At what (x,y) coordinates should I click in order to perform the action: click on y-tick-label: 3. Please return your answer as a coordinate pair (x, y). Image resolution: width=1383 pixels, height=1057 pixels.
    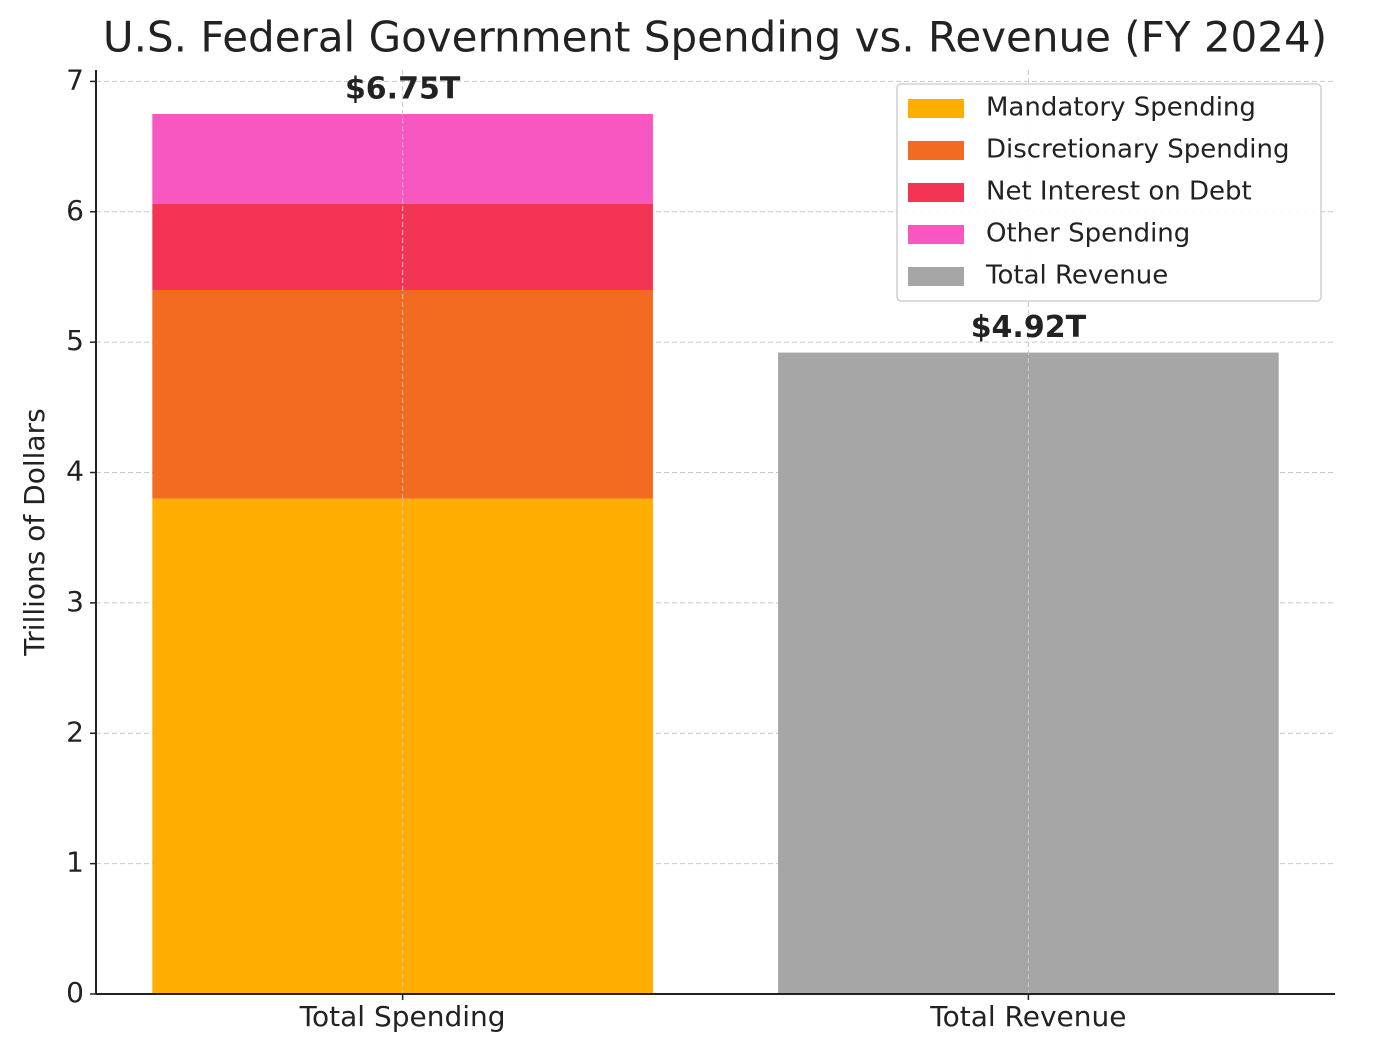
    Looking at the image, I should click on (75, 601).